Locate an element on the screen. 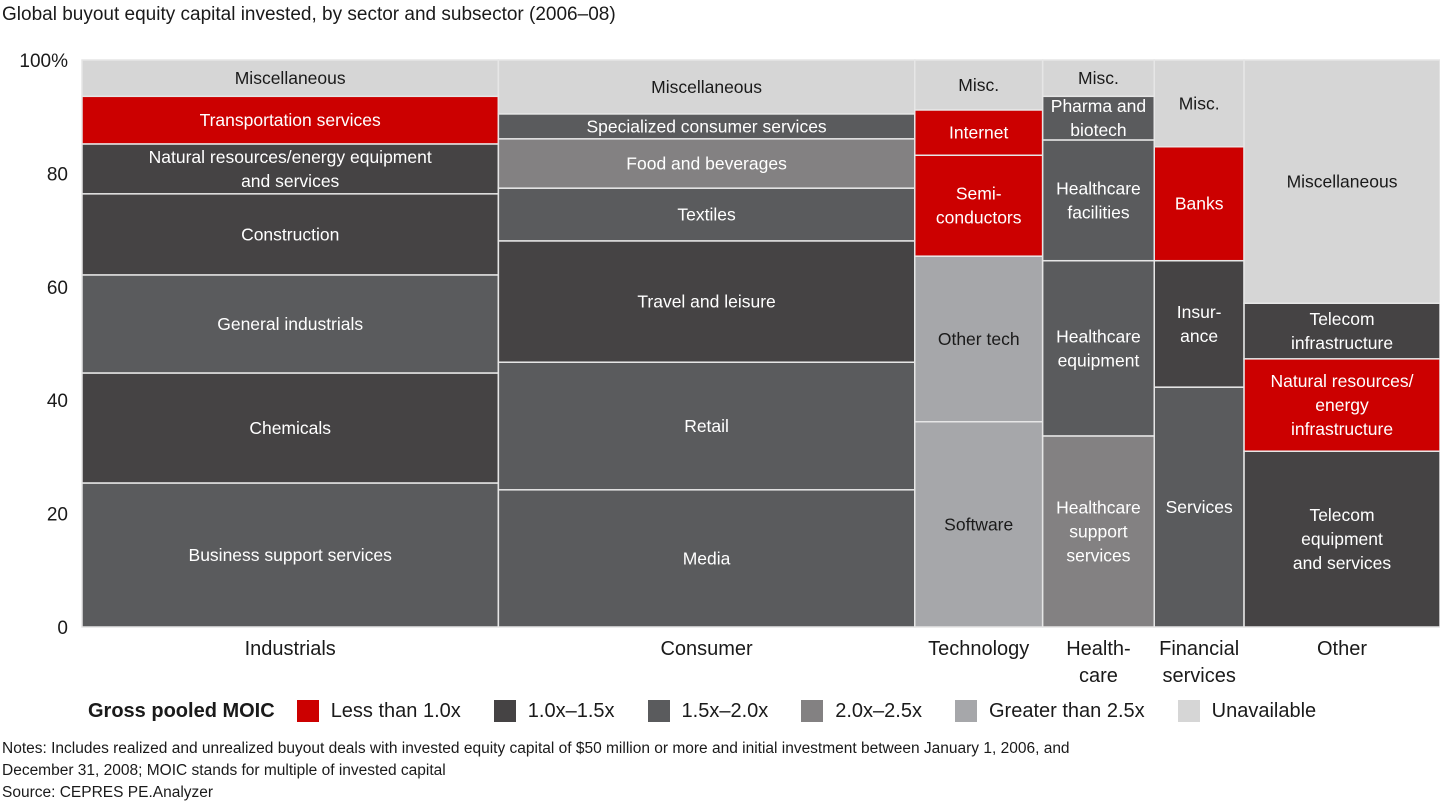 The image size is (1440, 810). y-tick-label: 80 is located at coordinates (57, 174).